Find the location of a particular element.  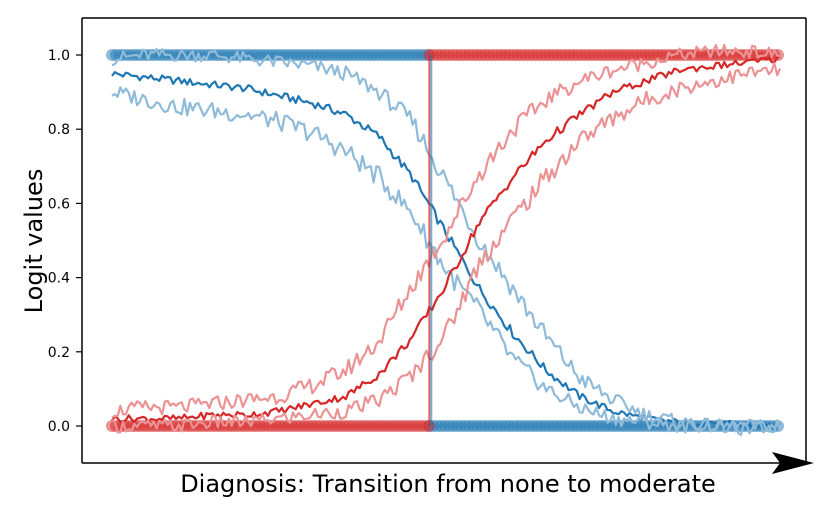

y-tick-label: 0.4 is located at coordinates (59, 279).